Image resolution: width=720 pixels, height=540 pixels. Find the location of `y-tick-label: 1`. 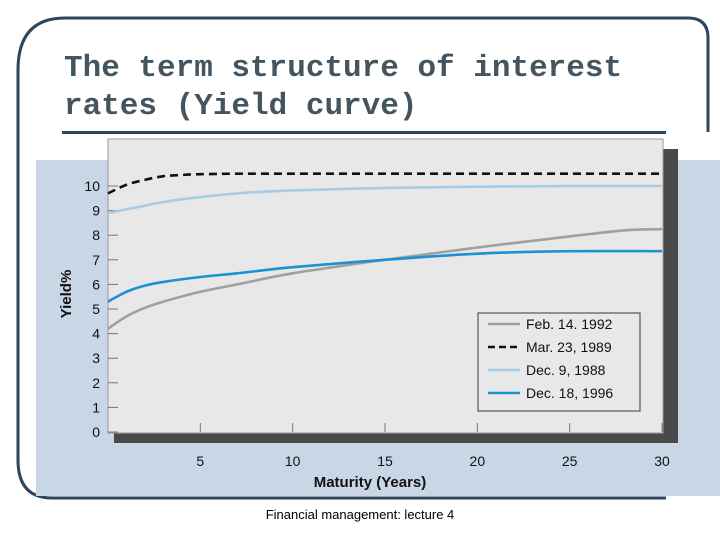

y-tick-label: 1 is located at coordinates (96, 407).